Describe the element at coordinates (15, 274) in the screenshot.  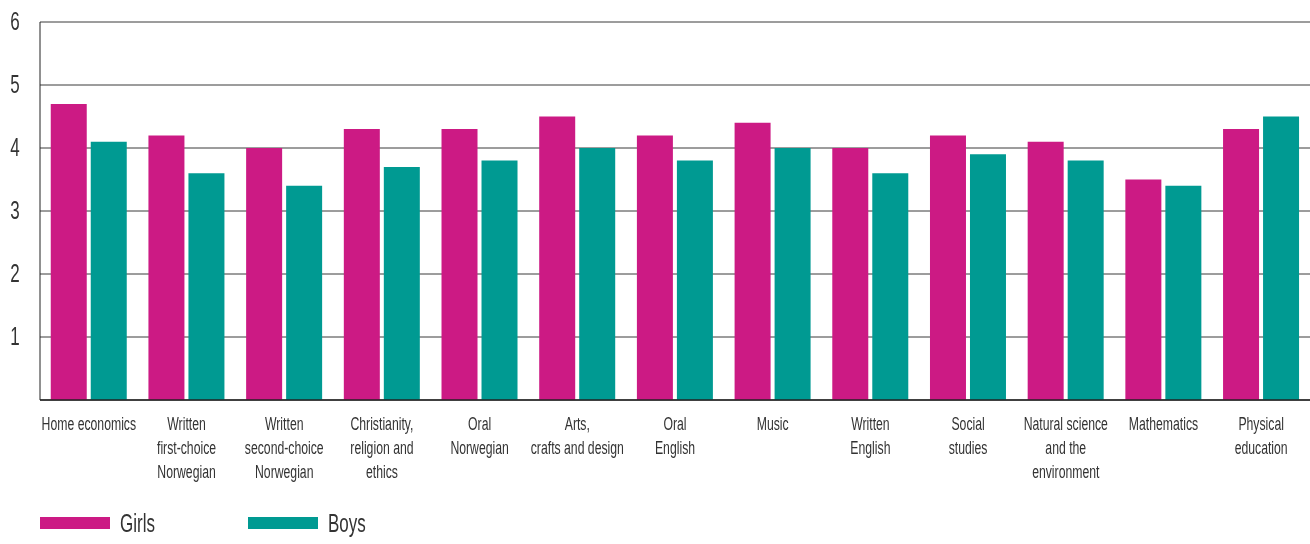
I see `y-tick-label: 2` at that location.